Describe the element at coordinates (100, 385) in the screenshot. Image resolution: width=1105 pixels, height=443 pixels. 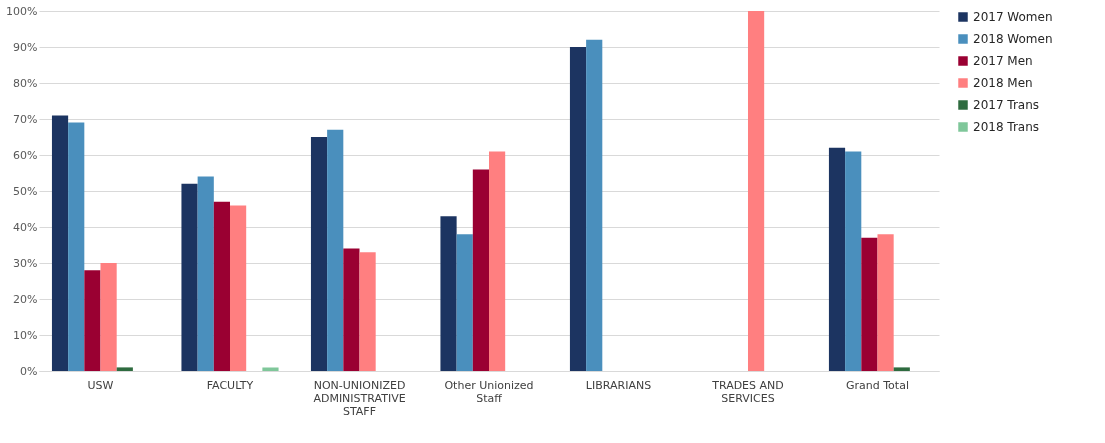
I see `x-tick-label: USW` at that location.